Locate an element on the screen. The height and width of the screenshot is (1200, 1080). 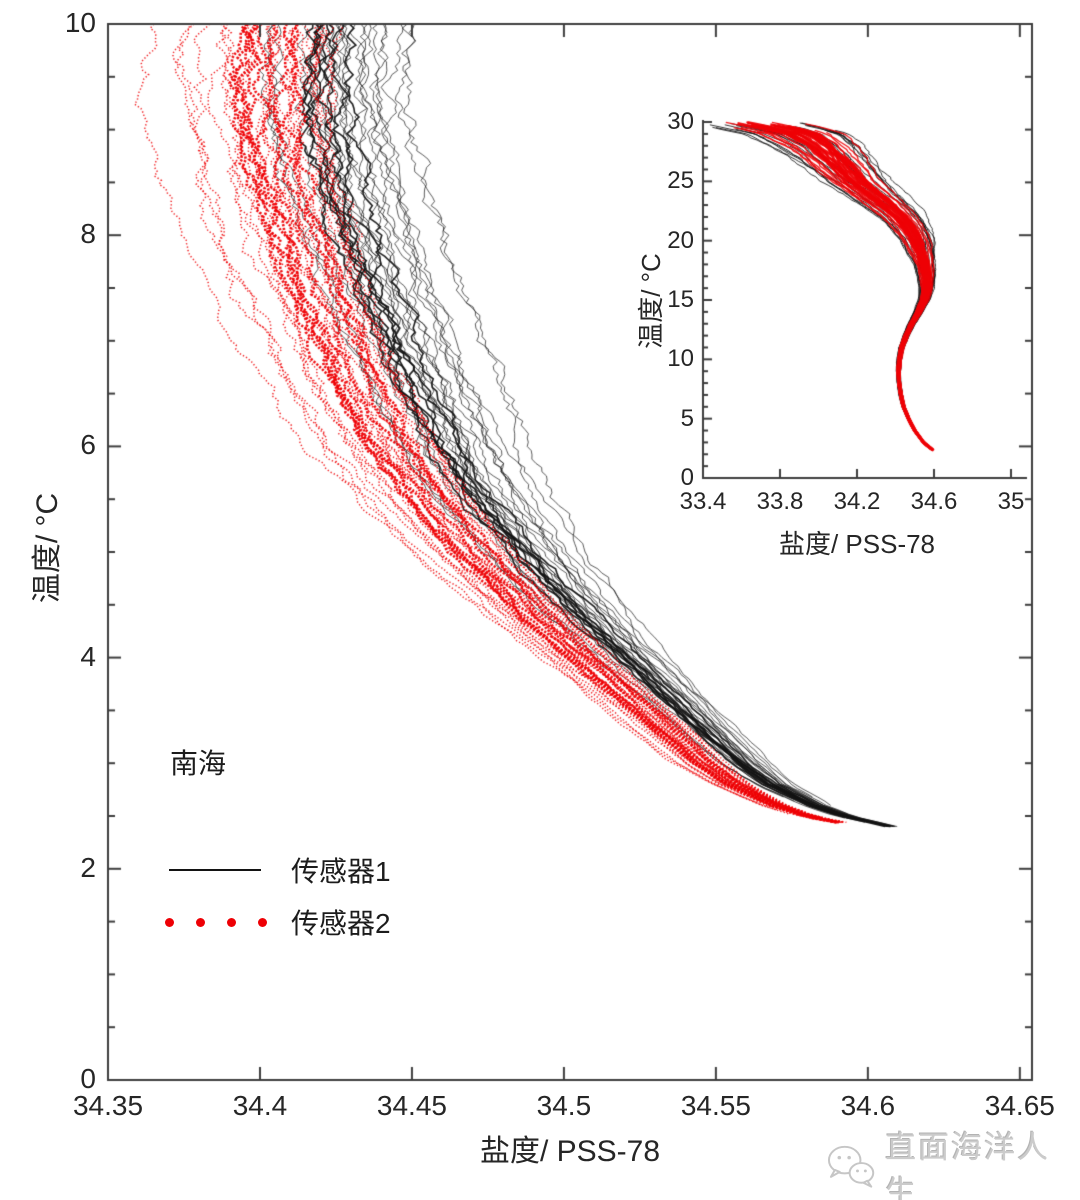
region-annotation: 南海 is located at coordinates (198, 763).